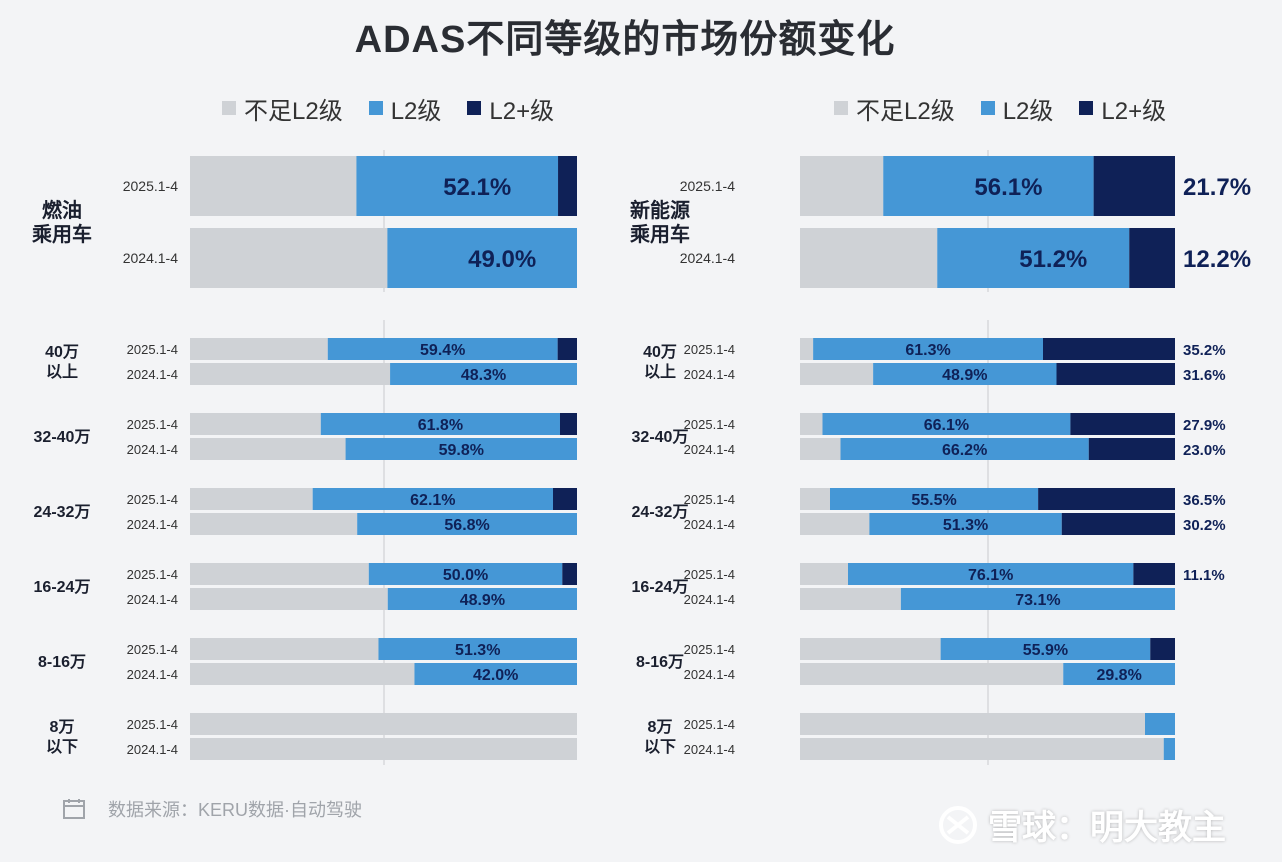  What do you see at coordinates (625, 40) in the screenshot?
I see `chart-title: ADAS不同等级的市场份额变化` at bounding box center [625, 40].